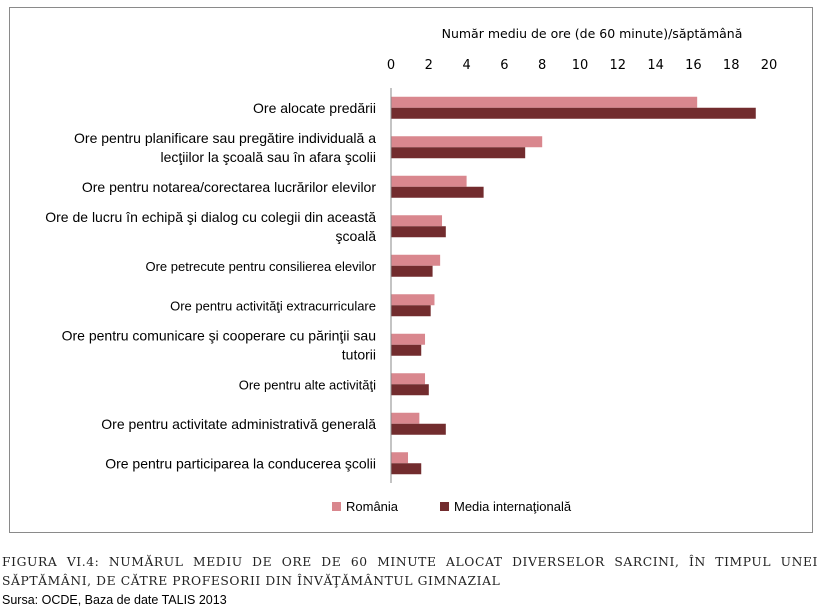  Describe the element at coordinates (693, 65) in the screenshot. I see `x-tick-label: 16` at that location.